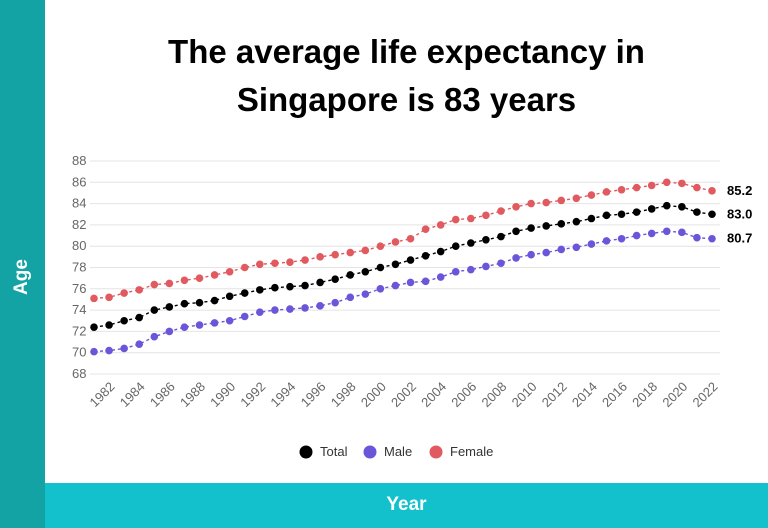 The image size is (768, 528). Describe the element at coordinates (192, 394) in the screenshot. I see `x-tick-label: 1988` at that location.